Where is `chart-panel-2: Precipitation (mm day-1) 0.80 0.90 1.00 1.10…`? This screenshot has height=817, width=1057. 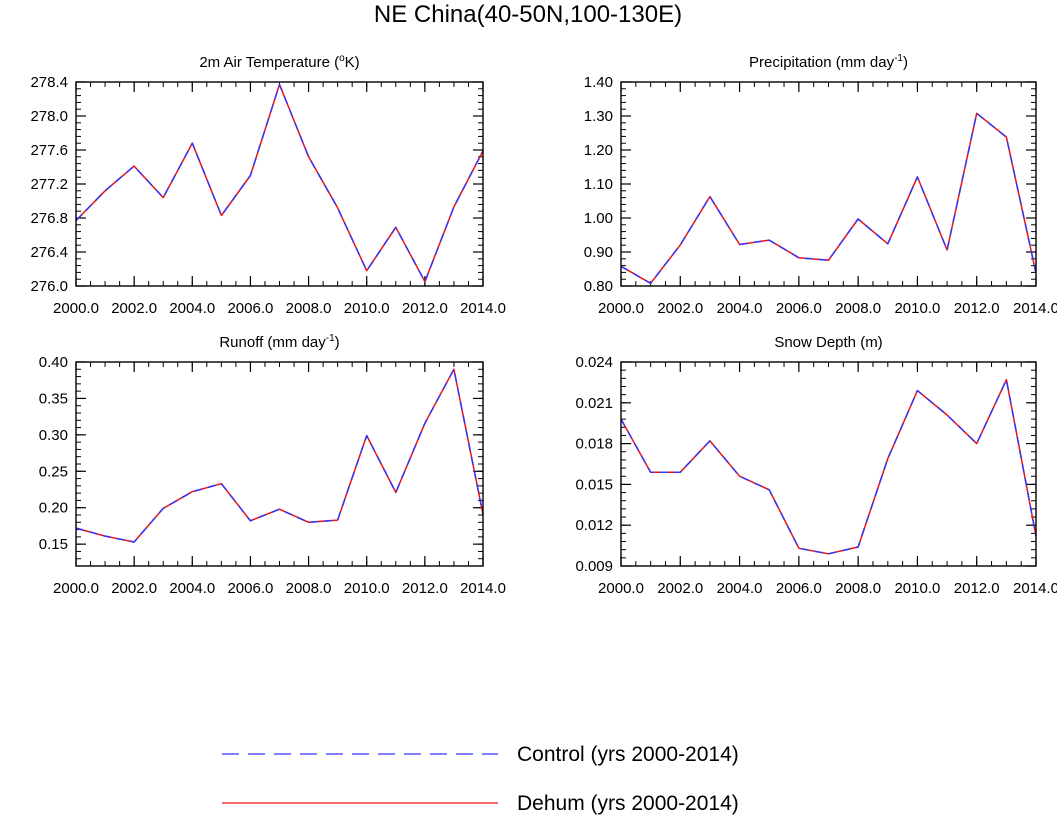 chart-panel-2: Precipitation (mm day-1) 0.80 0.90 1.00 1.10… is located at coordinates (820, 185).